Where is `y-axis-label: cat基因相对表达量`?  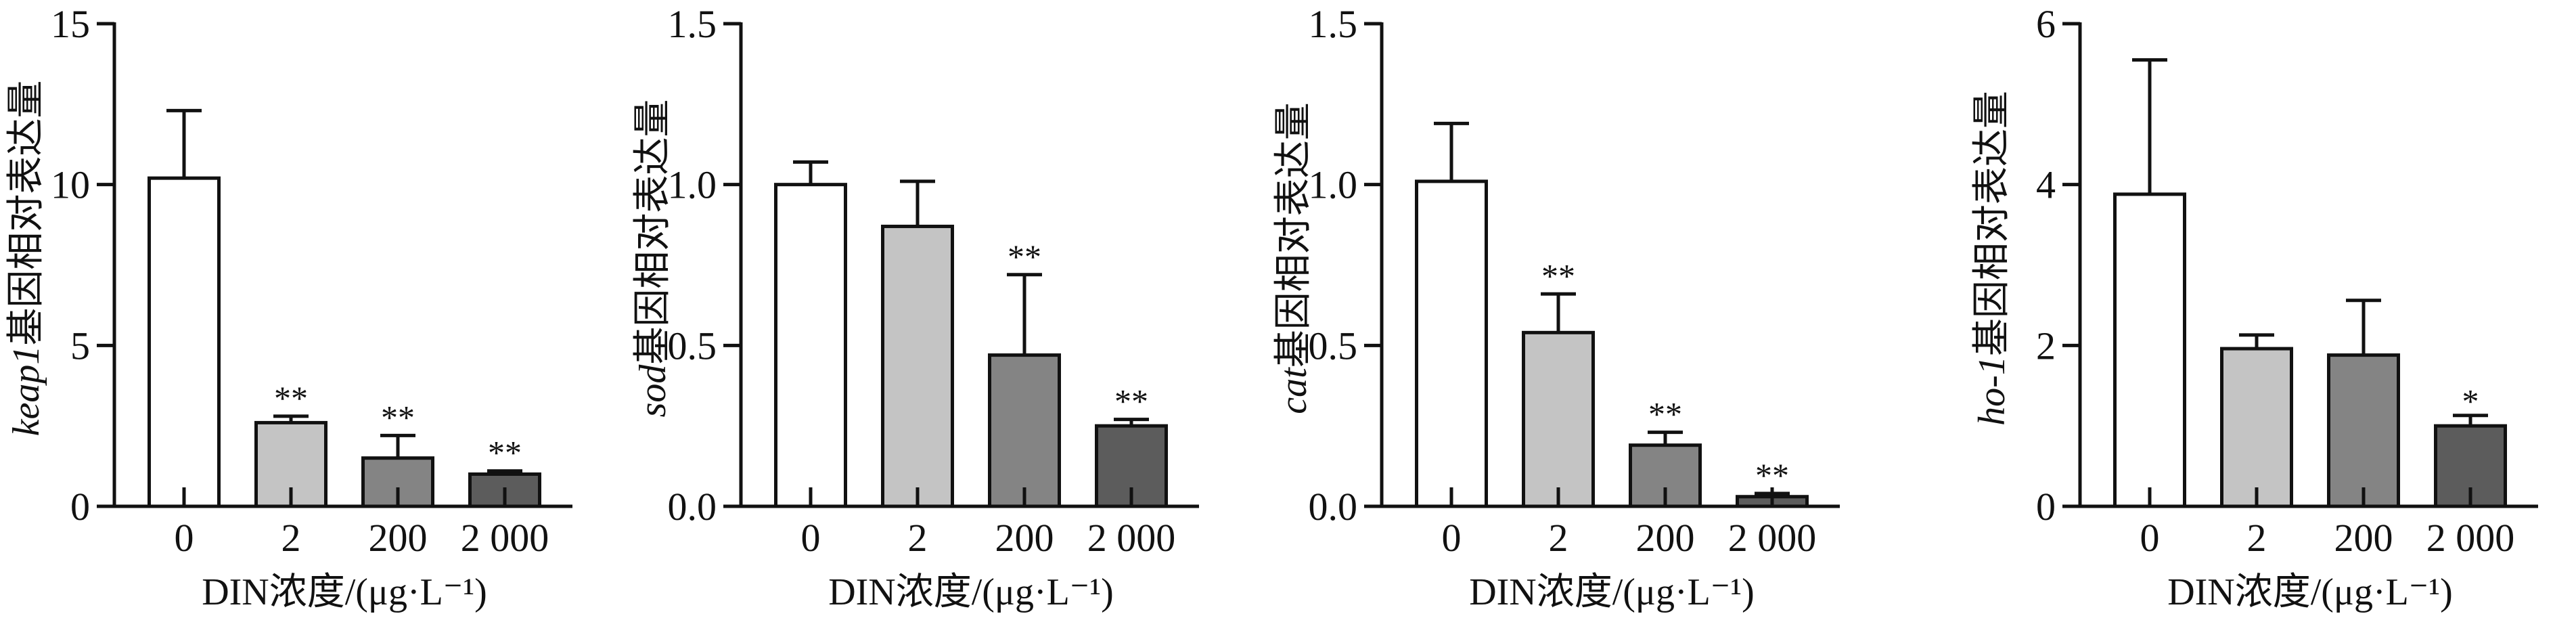
y-axis-label: cat基因相对表达量 is located at coordinates (1294, 258).